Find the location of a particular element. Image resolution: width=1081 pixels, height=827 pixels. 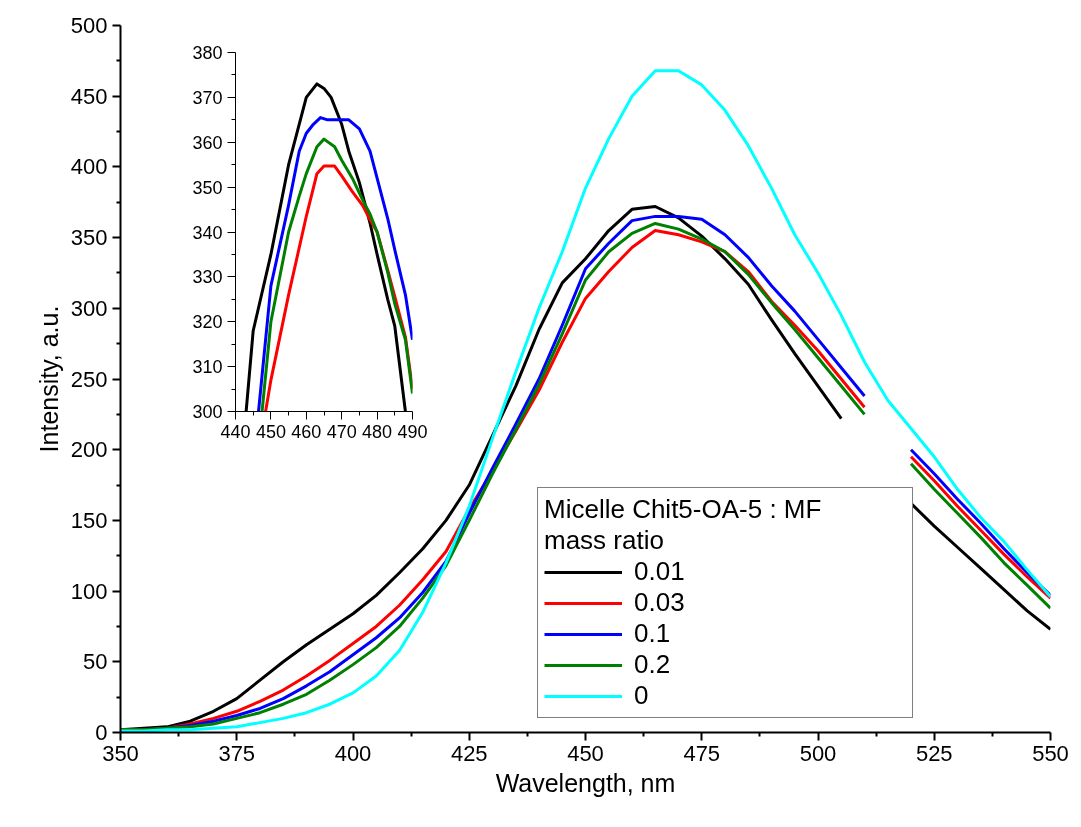

x-tick-label: 425 is located at coordinates (469, 753).